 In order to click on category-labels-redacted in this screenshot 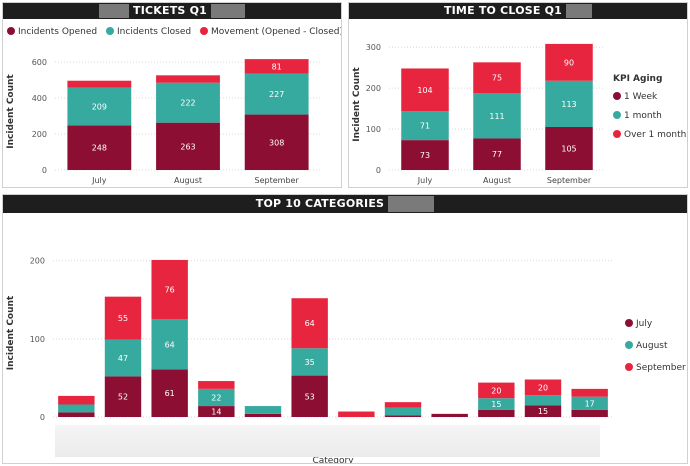, I will do `click(327, 441)`.